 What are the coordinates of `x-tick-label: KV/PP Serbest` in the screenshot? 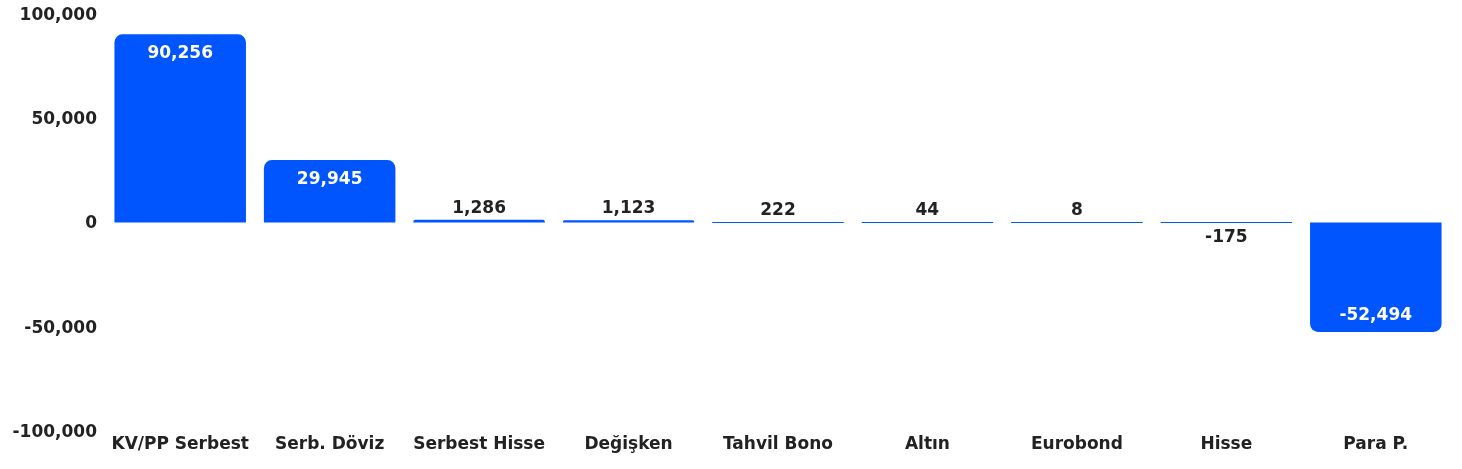 It's located at (180, 443).